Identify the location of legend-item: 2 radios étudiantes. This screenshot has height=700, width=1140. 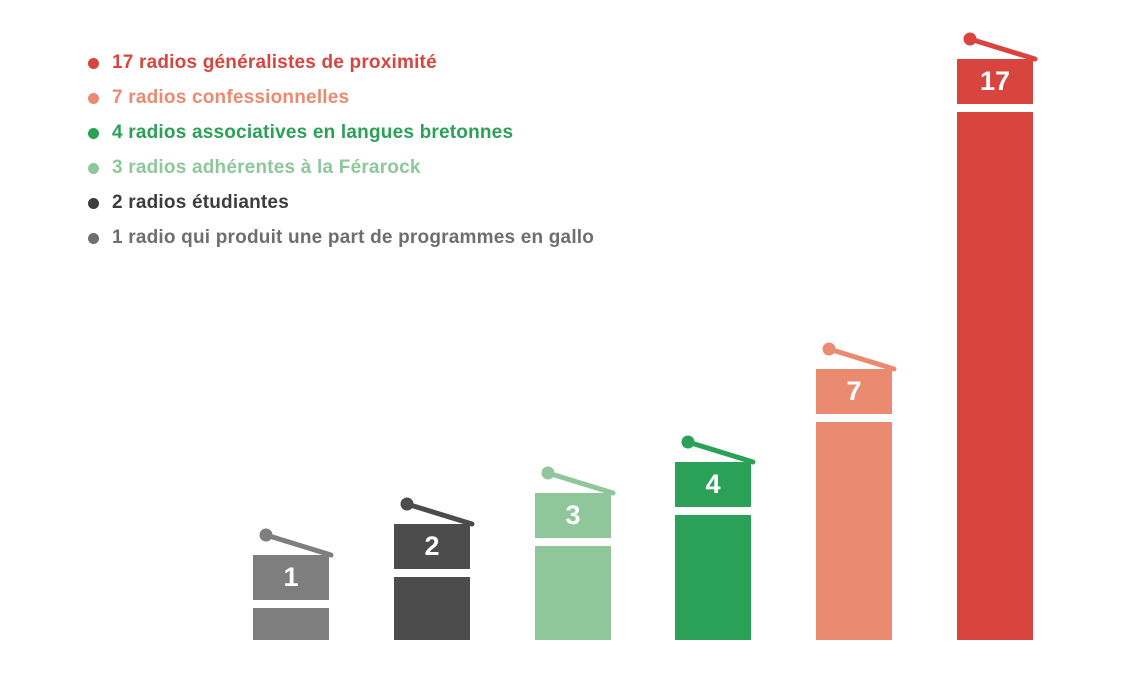
(341, 203).